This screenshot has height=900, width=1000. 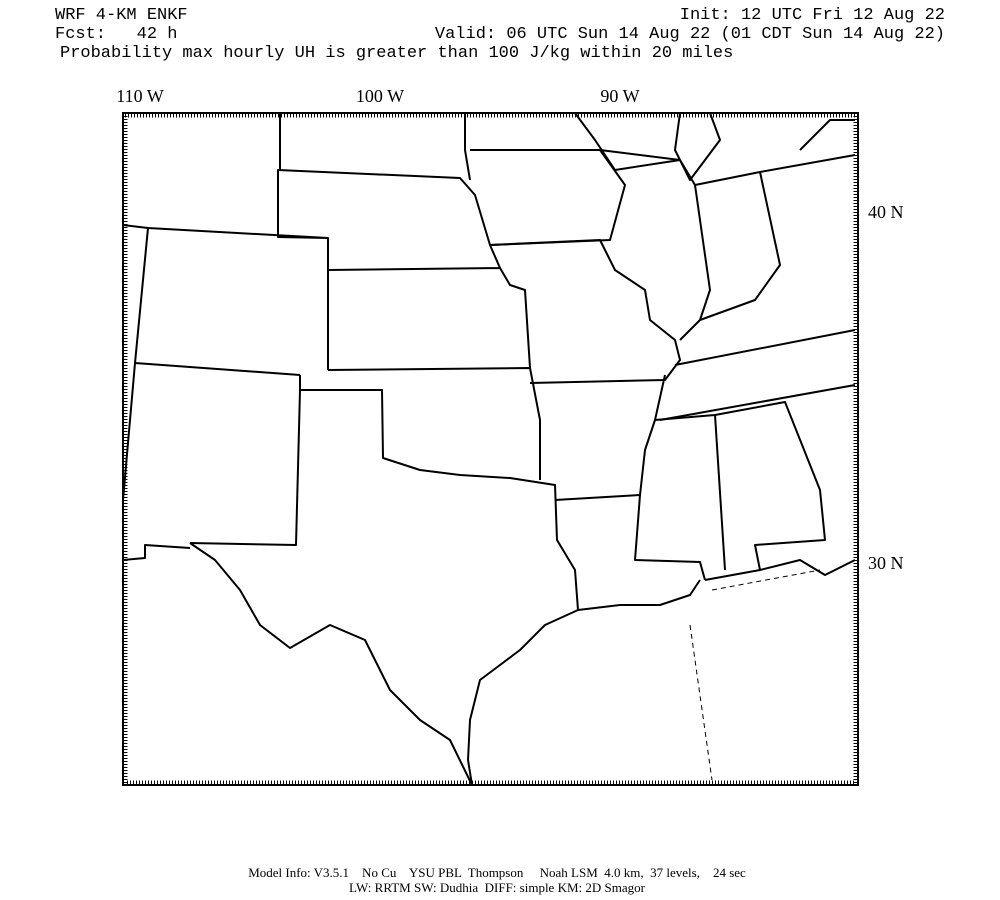 What do you see at coordinates (380, 96) in the screenshot?
I see `longitude-label: 100 W` at bounding box center [380, 96].